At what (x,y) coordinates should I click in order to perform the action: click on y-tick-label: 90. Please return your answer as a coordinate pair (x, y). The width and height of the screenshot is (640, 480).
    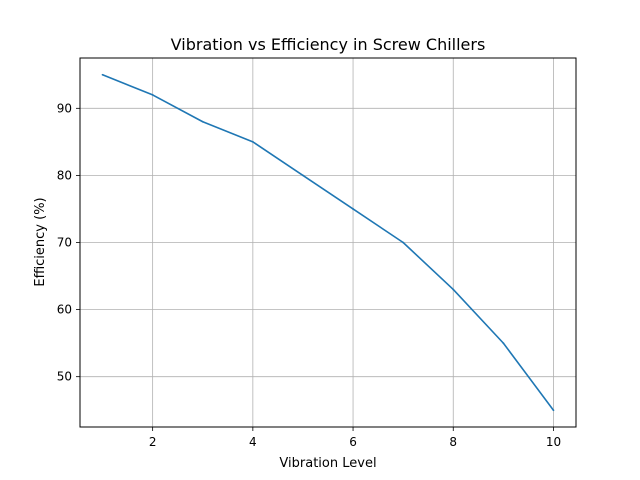
    Looking at the image, I should click on (64, 108).